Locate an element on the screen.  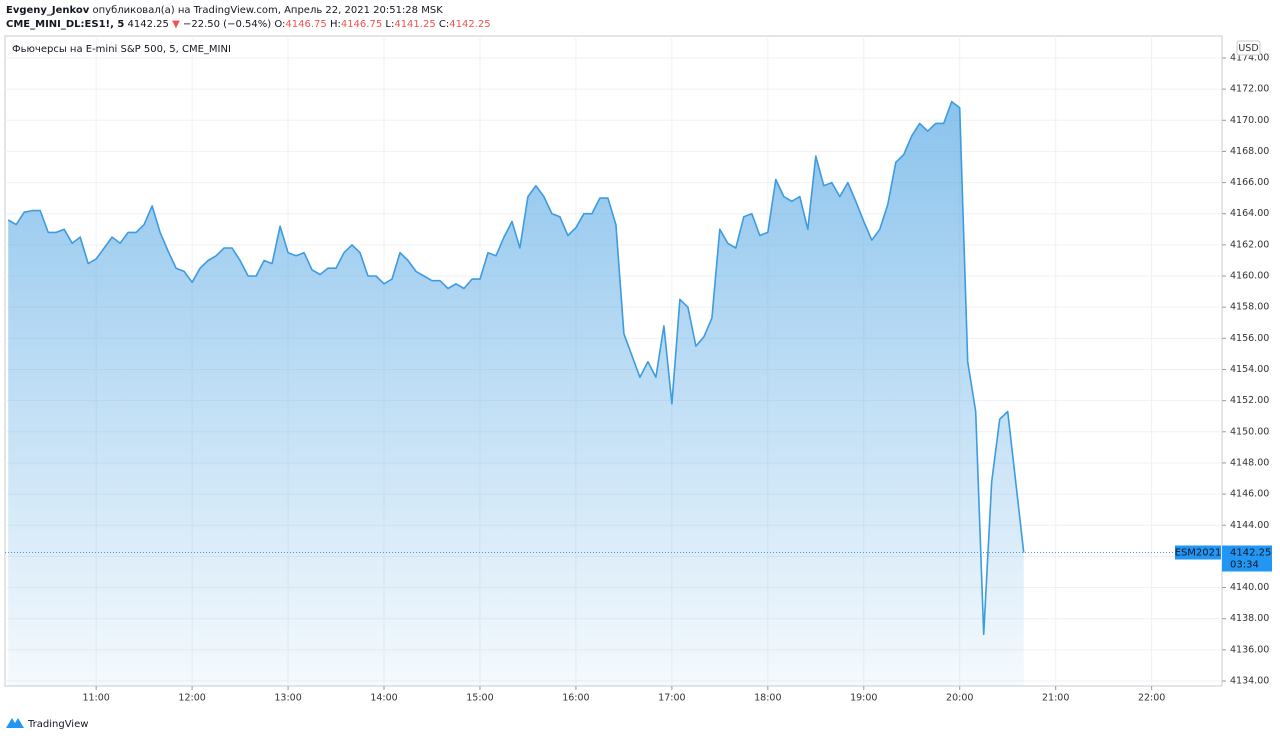
y-tick-label: 4136.00 is located at coordinates (1249, 649).